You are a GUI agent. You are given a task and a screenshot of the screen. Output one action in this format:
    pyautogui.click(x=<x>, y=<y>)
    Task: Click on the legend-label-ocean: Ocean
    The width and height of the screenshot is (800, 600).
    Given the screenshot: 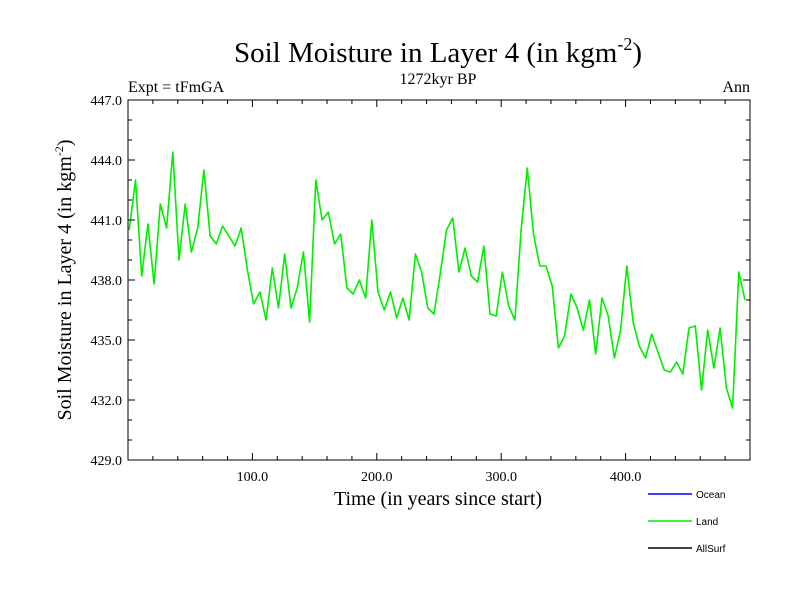 What is the action you would take?
    pyautogui.click(x=710, y=495)
    